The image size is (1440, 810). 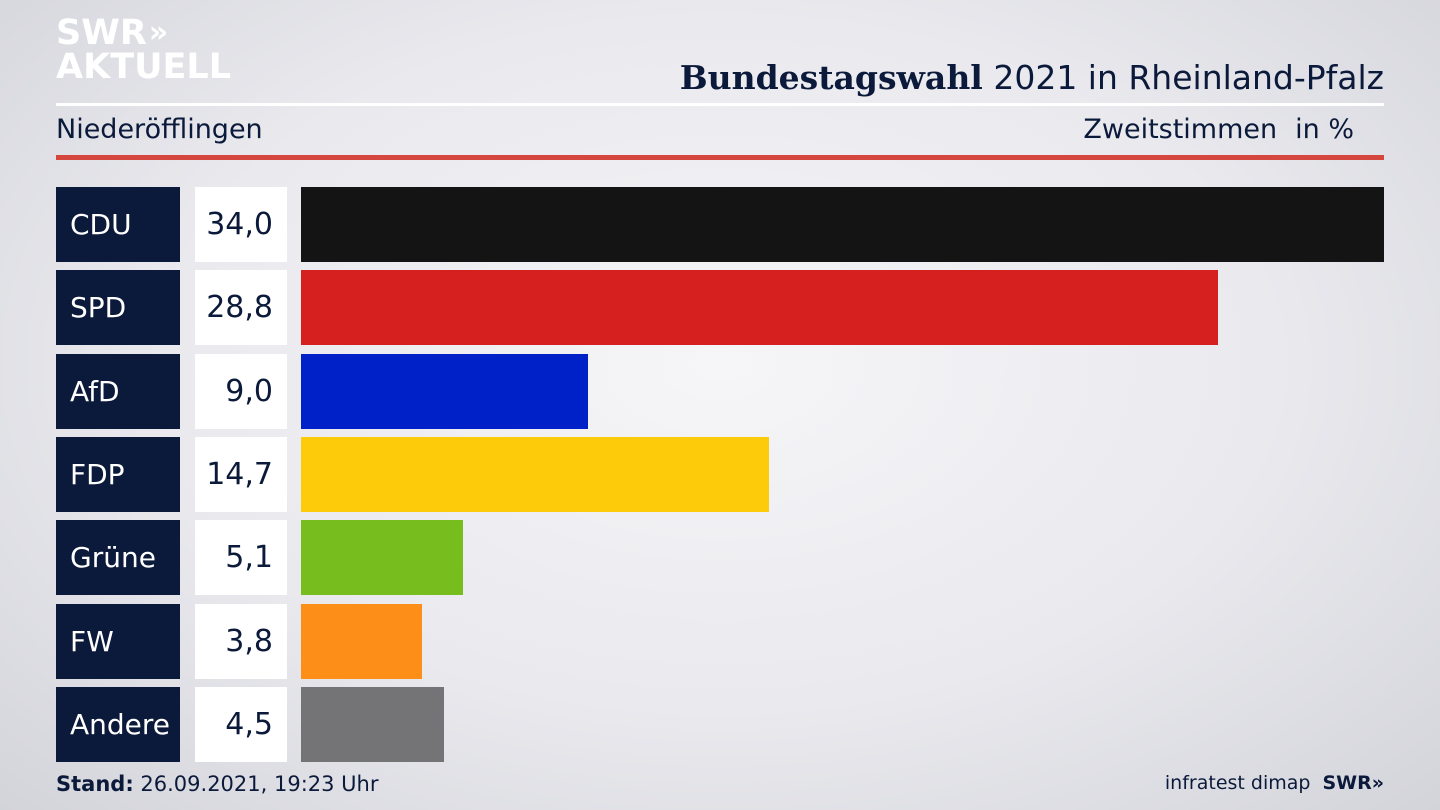 What do you see at coordinates (256, 784) in the screenshot?
I see `stand-value: 26.09.2021, 19:23 Uhr` at bounding box center [256, 784].